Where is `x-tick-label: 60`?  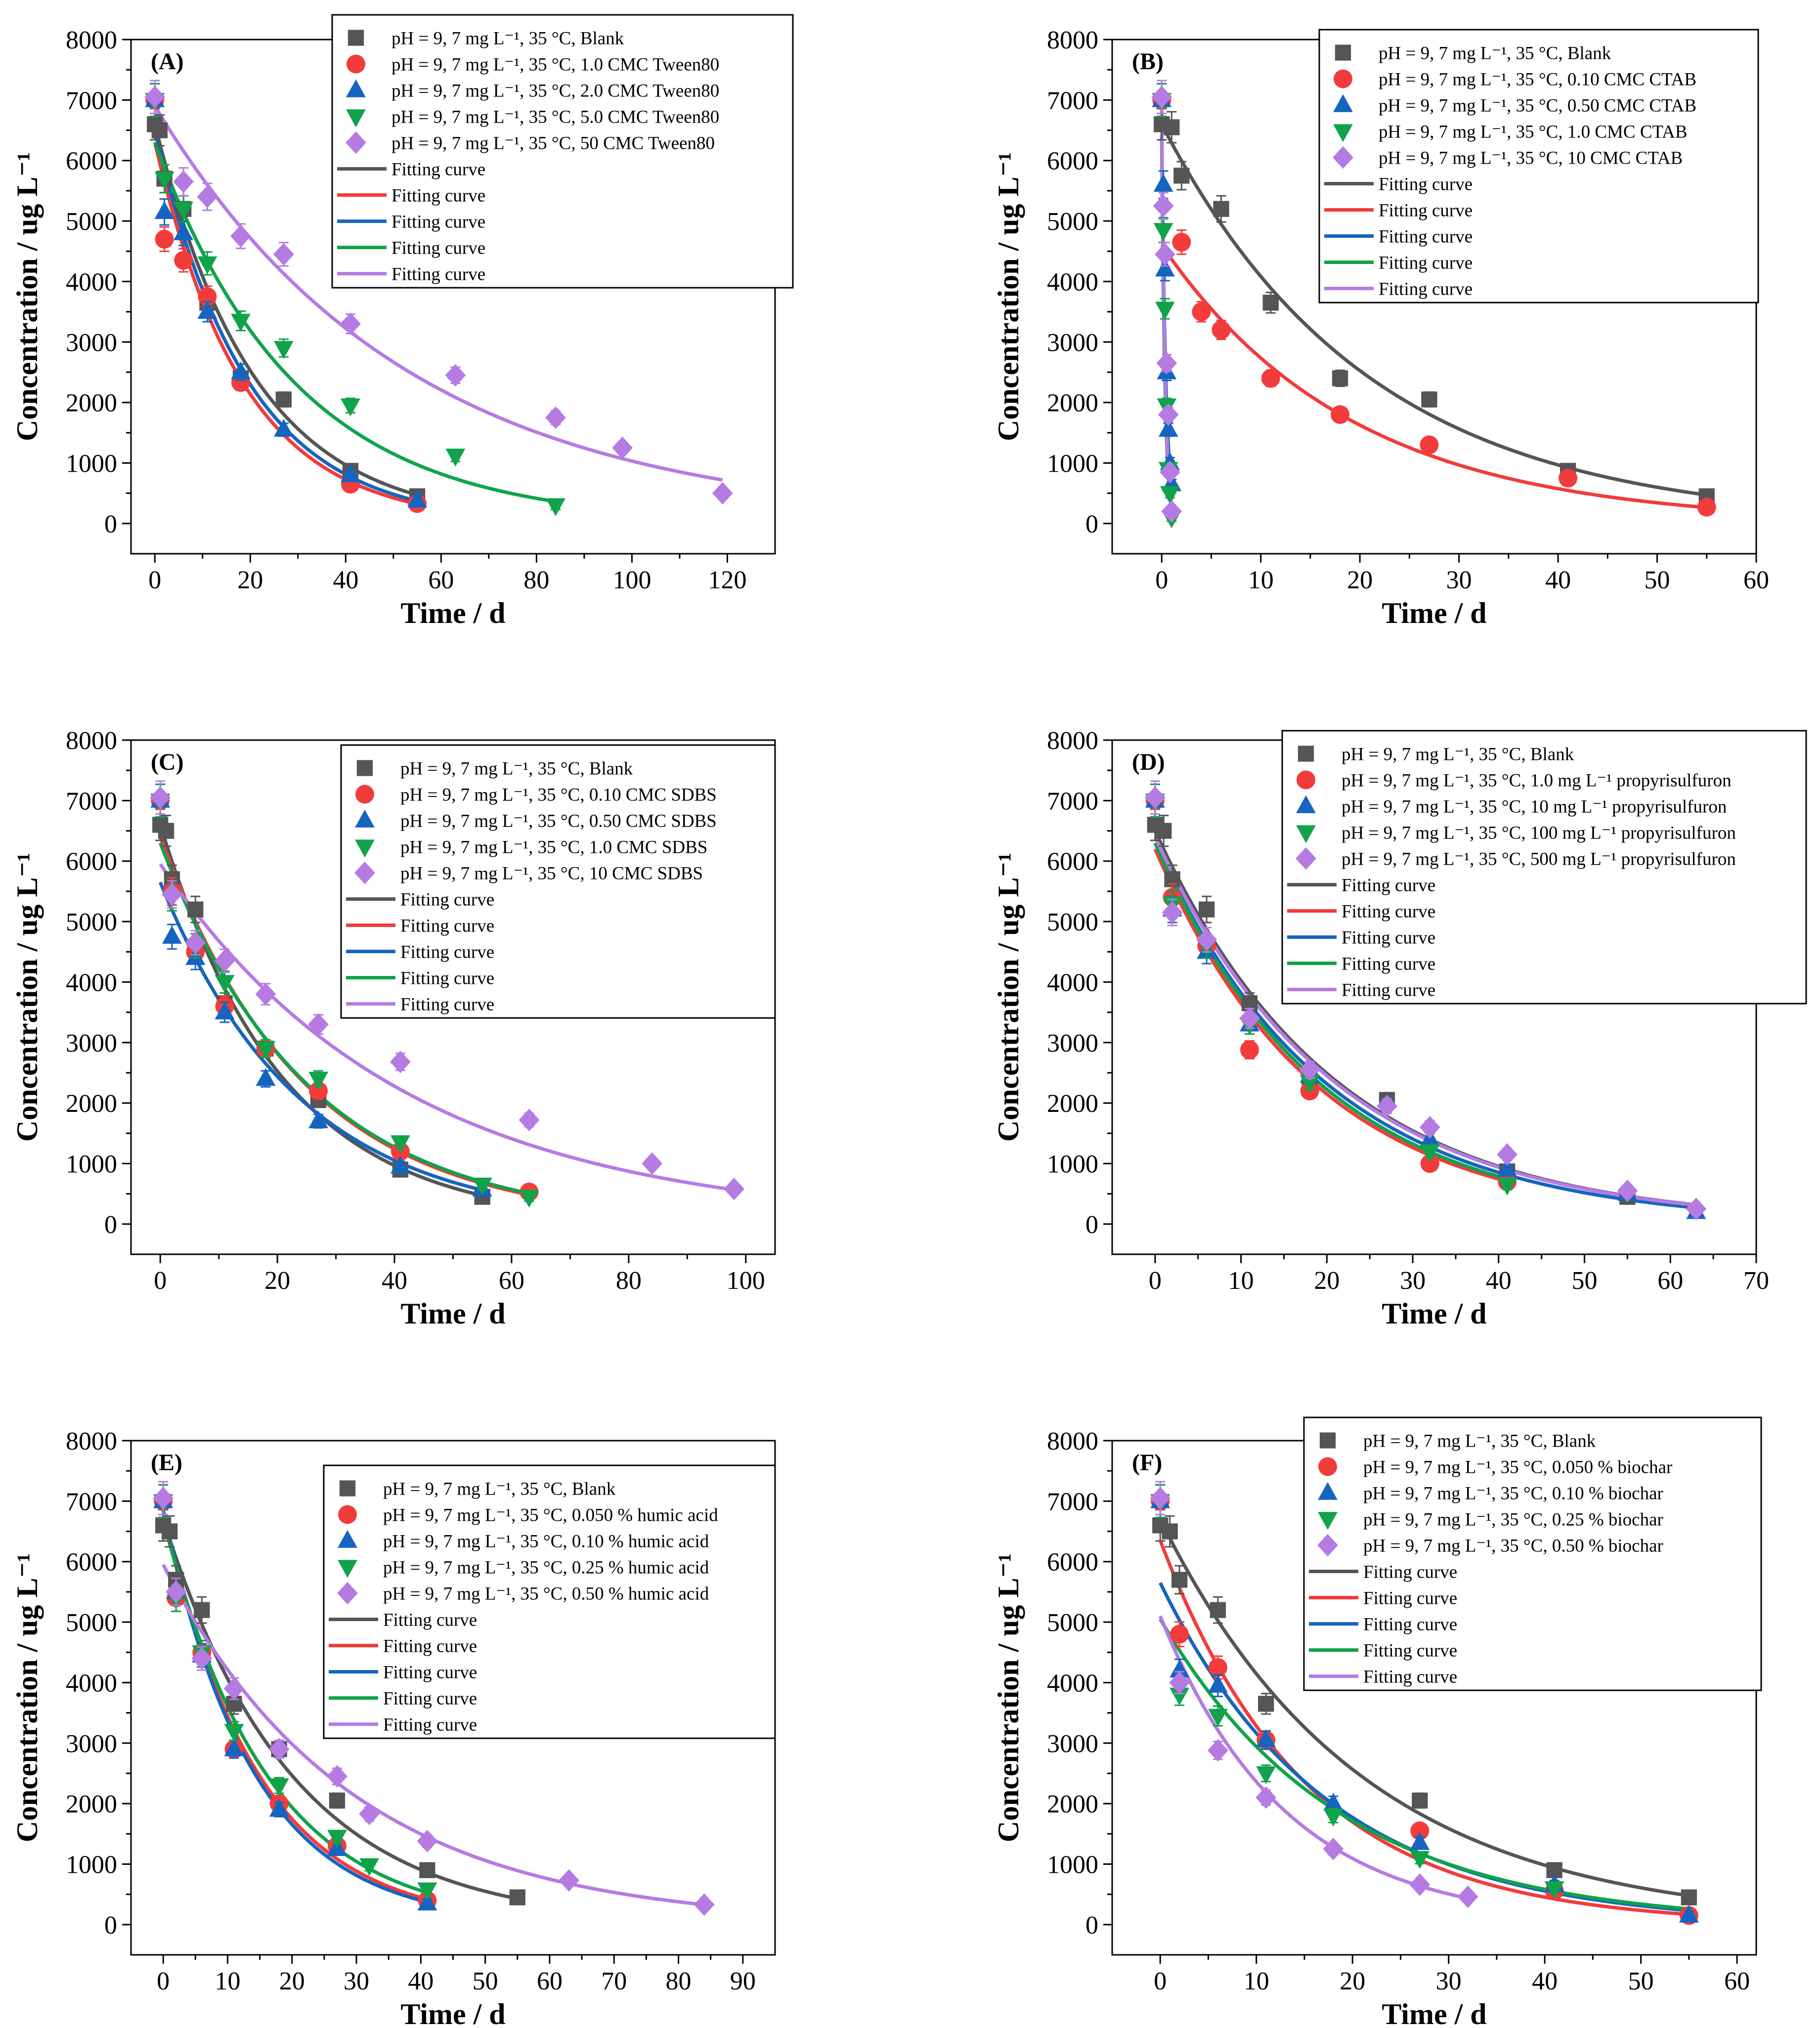 x-tick-label: 60 is located at coordinates (1670, 1281).